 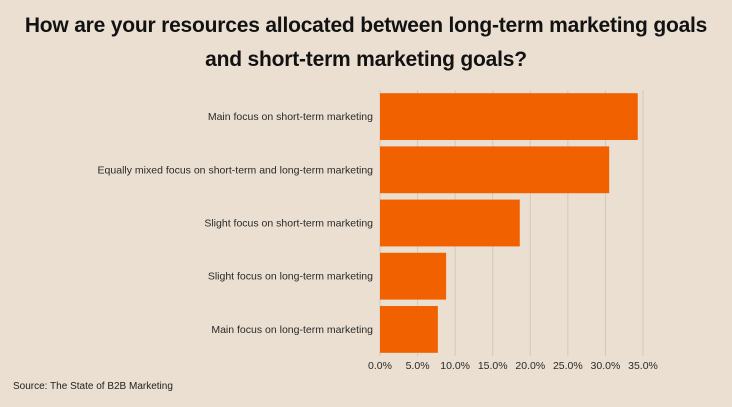 I want to click on x-tick-label: 25.0%, so click(x=568, y=366).